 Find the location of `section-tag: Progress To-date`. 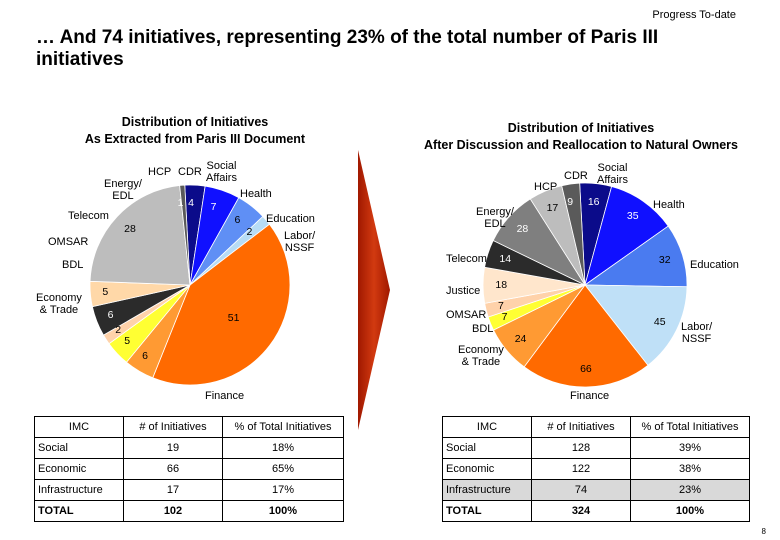

section-tag: Progress To-date is located at coordinates (694, 15).